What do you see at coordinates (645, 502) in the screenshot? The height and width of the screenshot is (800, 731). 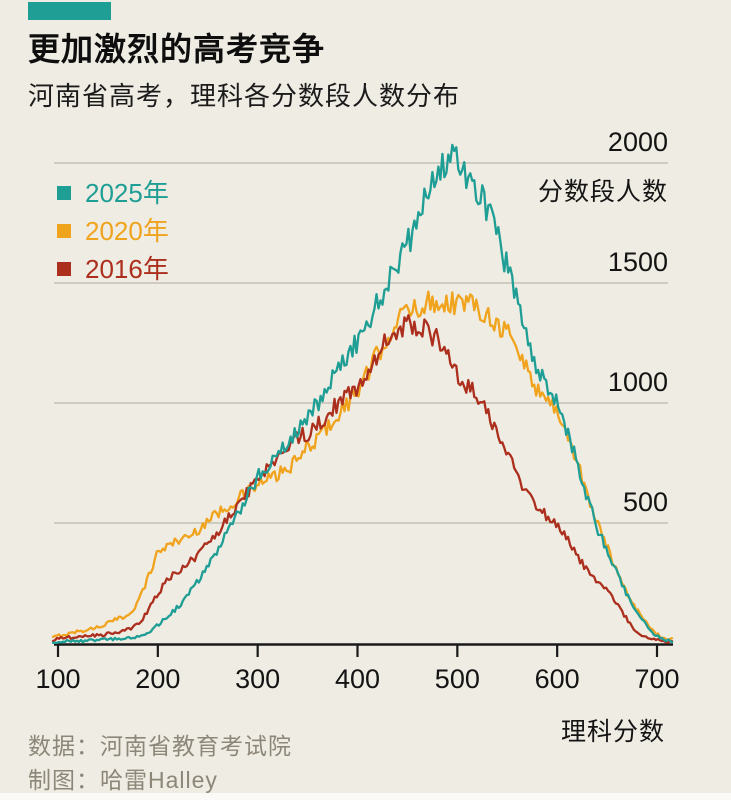 I see `y-tick-label: 500` at bounding box center [645, 502].